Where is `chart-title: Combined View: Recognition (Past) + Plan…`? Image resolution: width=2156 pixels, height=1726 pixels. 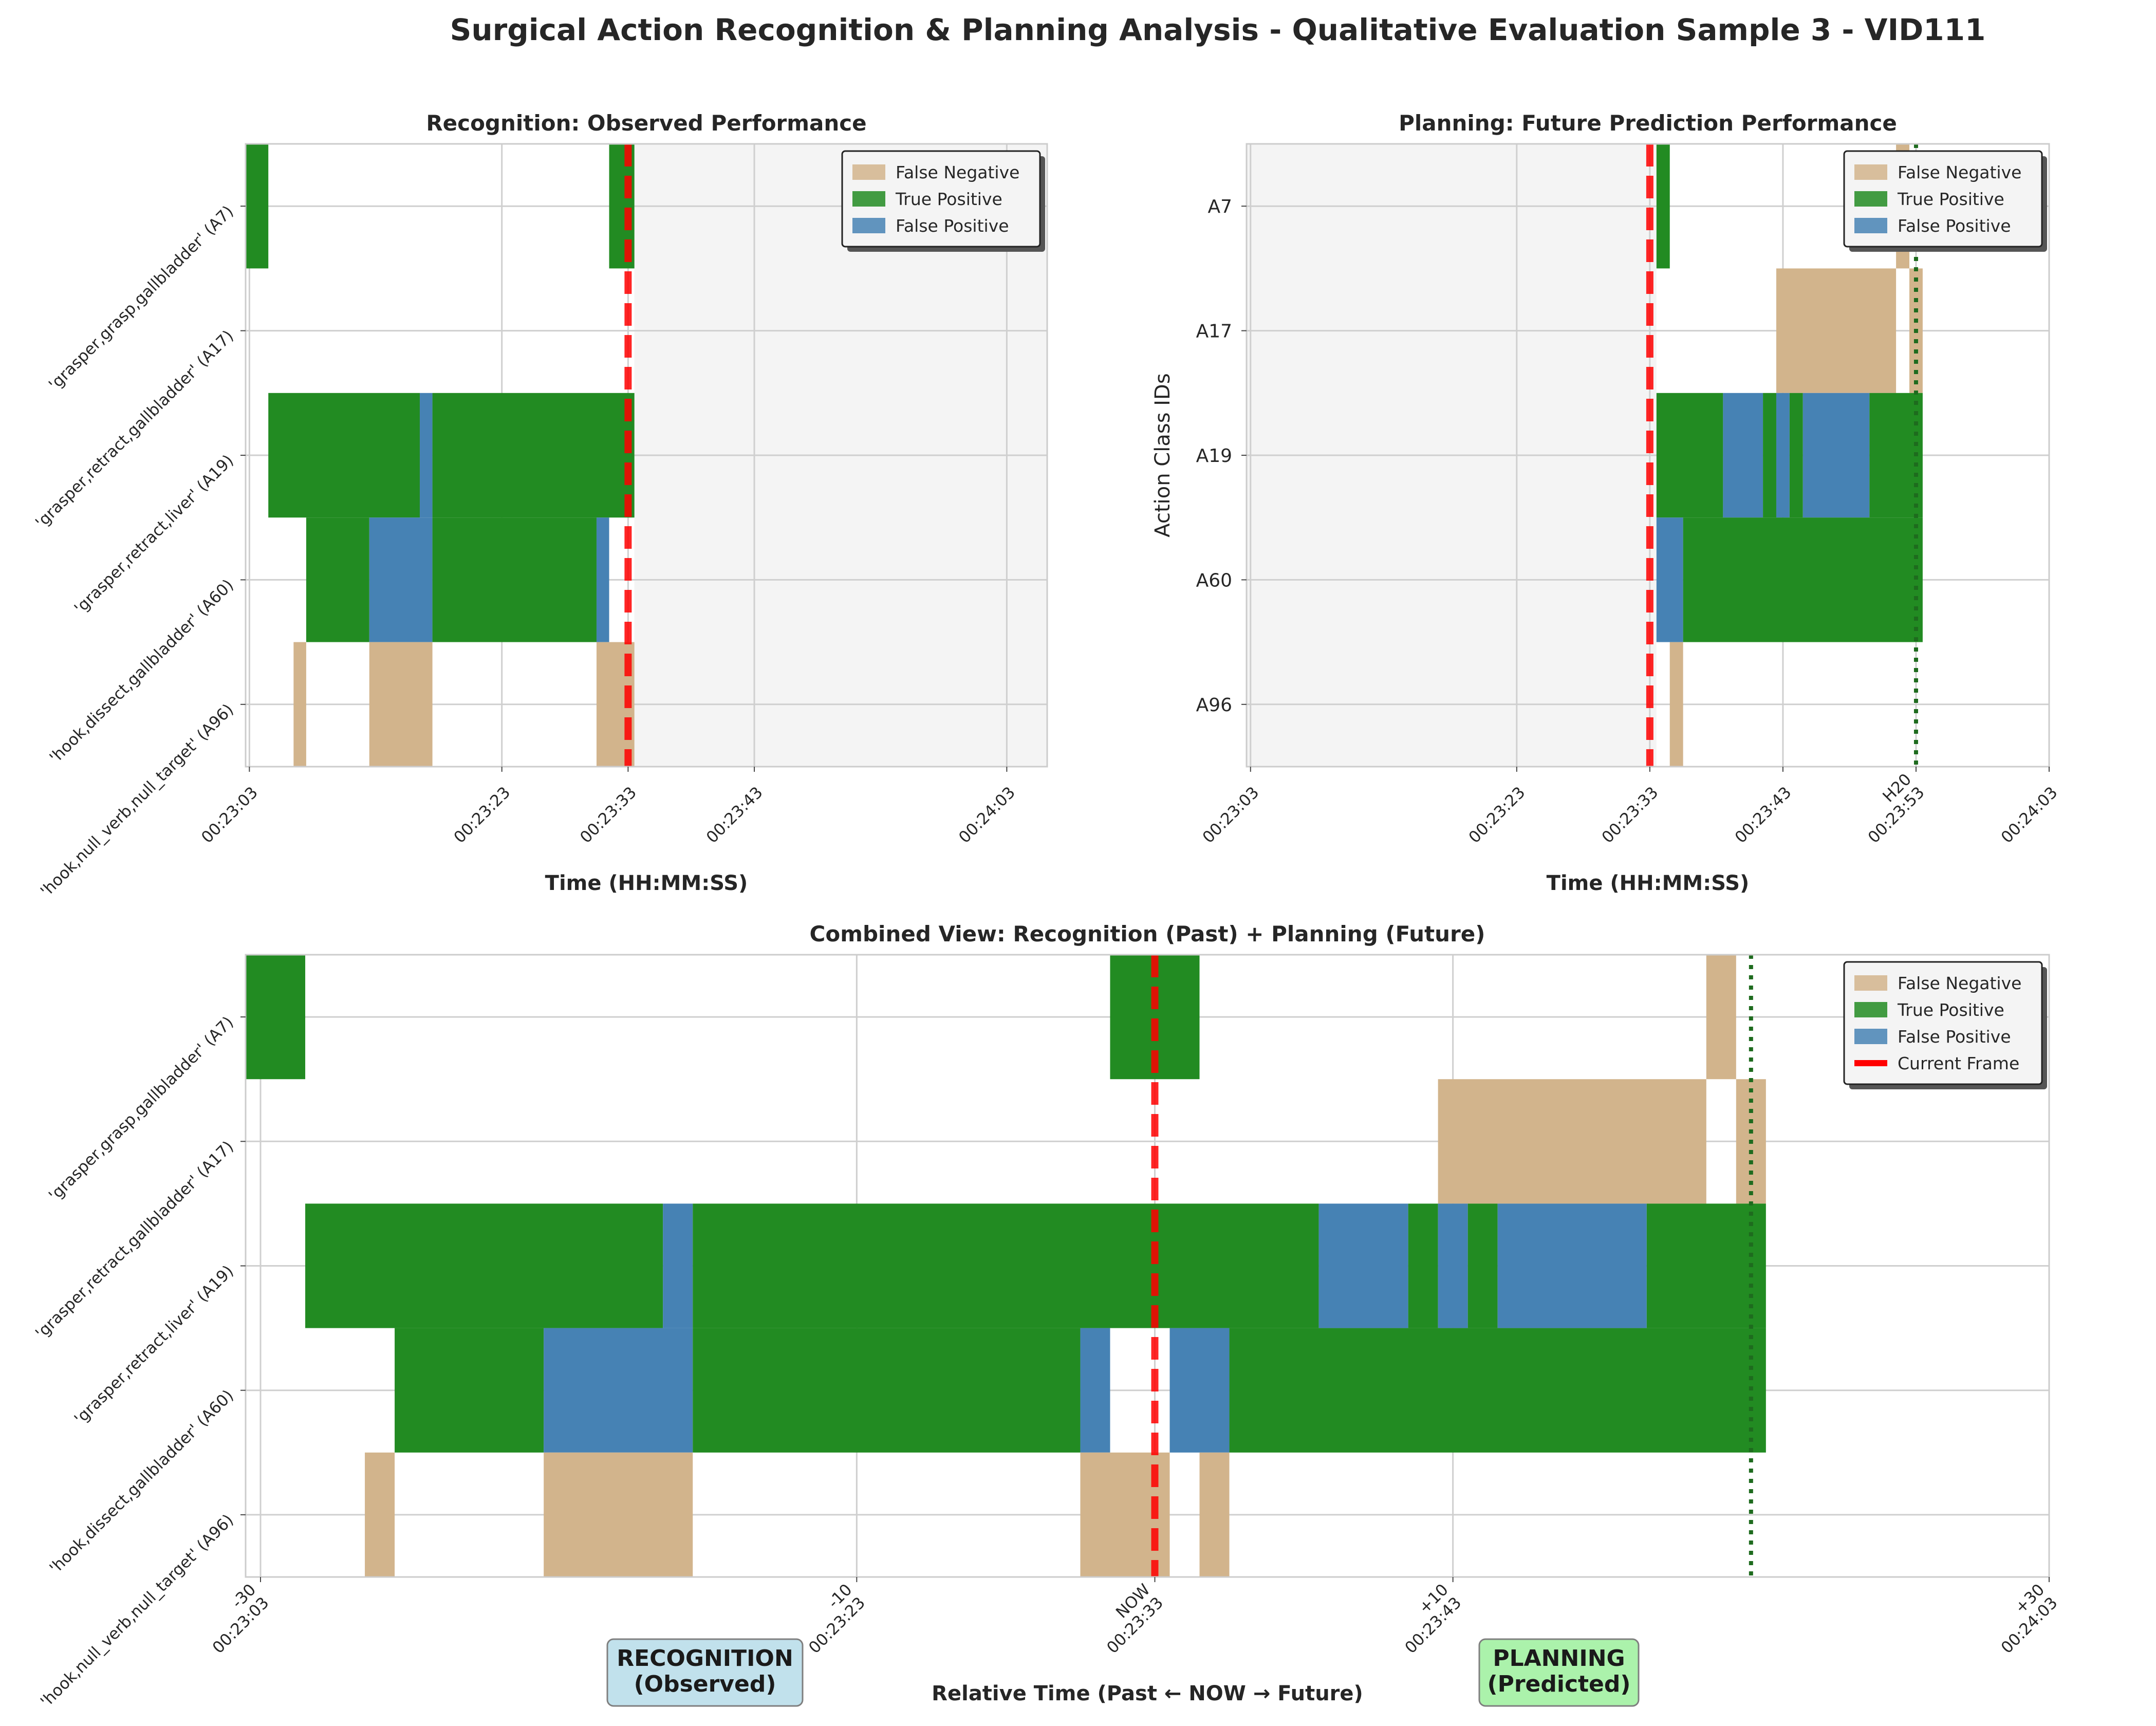
chart-title: Combined View: Recognition (Past) + Plan… is located at coordinates (1147, 933).